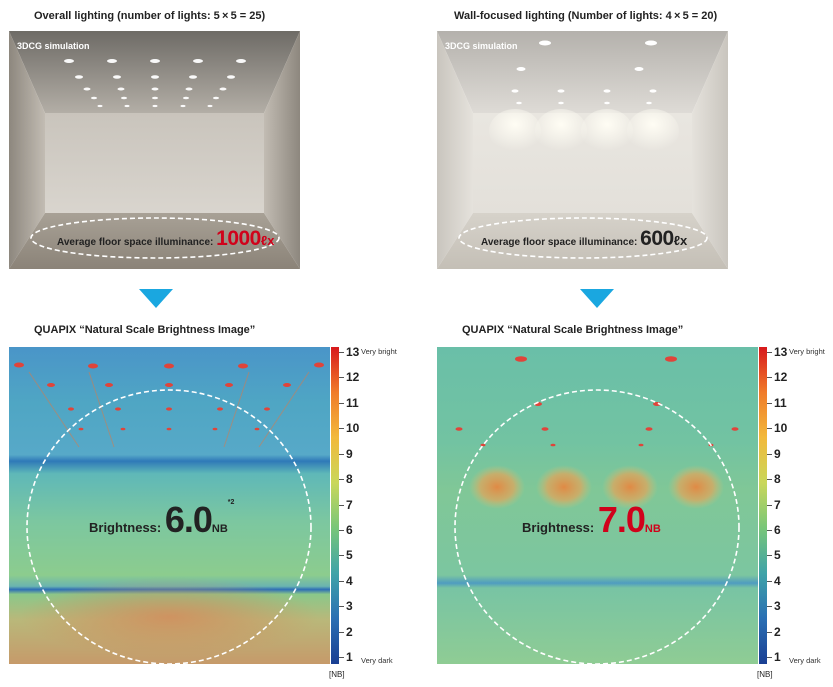 The width and height of the screenshot is (833, 687). What do you see at coordinates (777, 606) in the screenshot?
I see `right-scale-tick-label: 3` at bounding box center [777, 606].